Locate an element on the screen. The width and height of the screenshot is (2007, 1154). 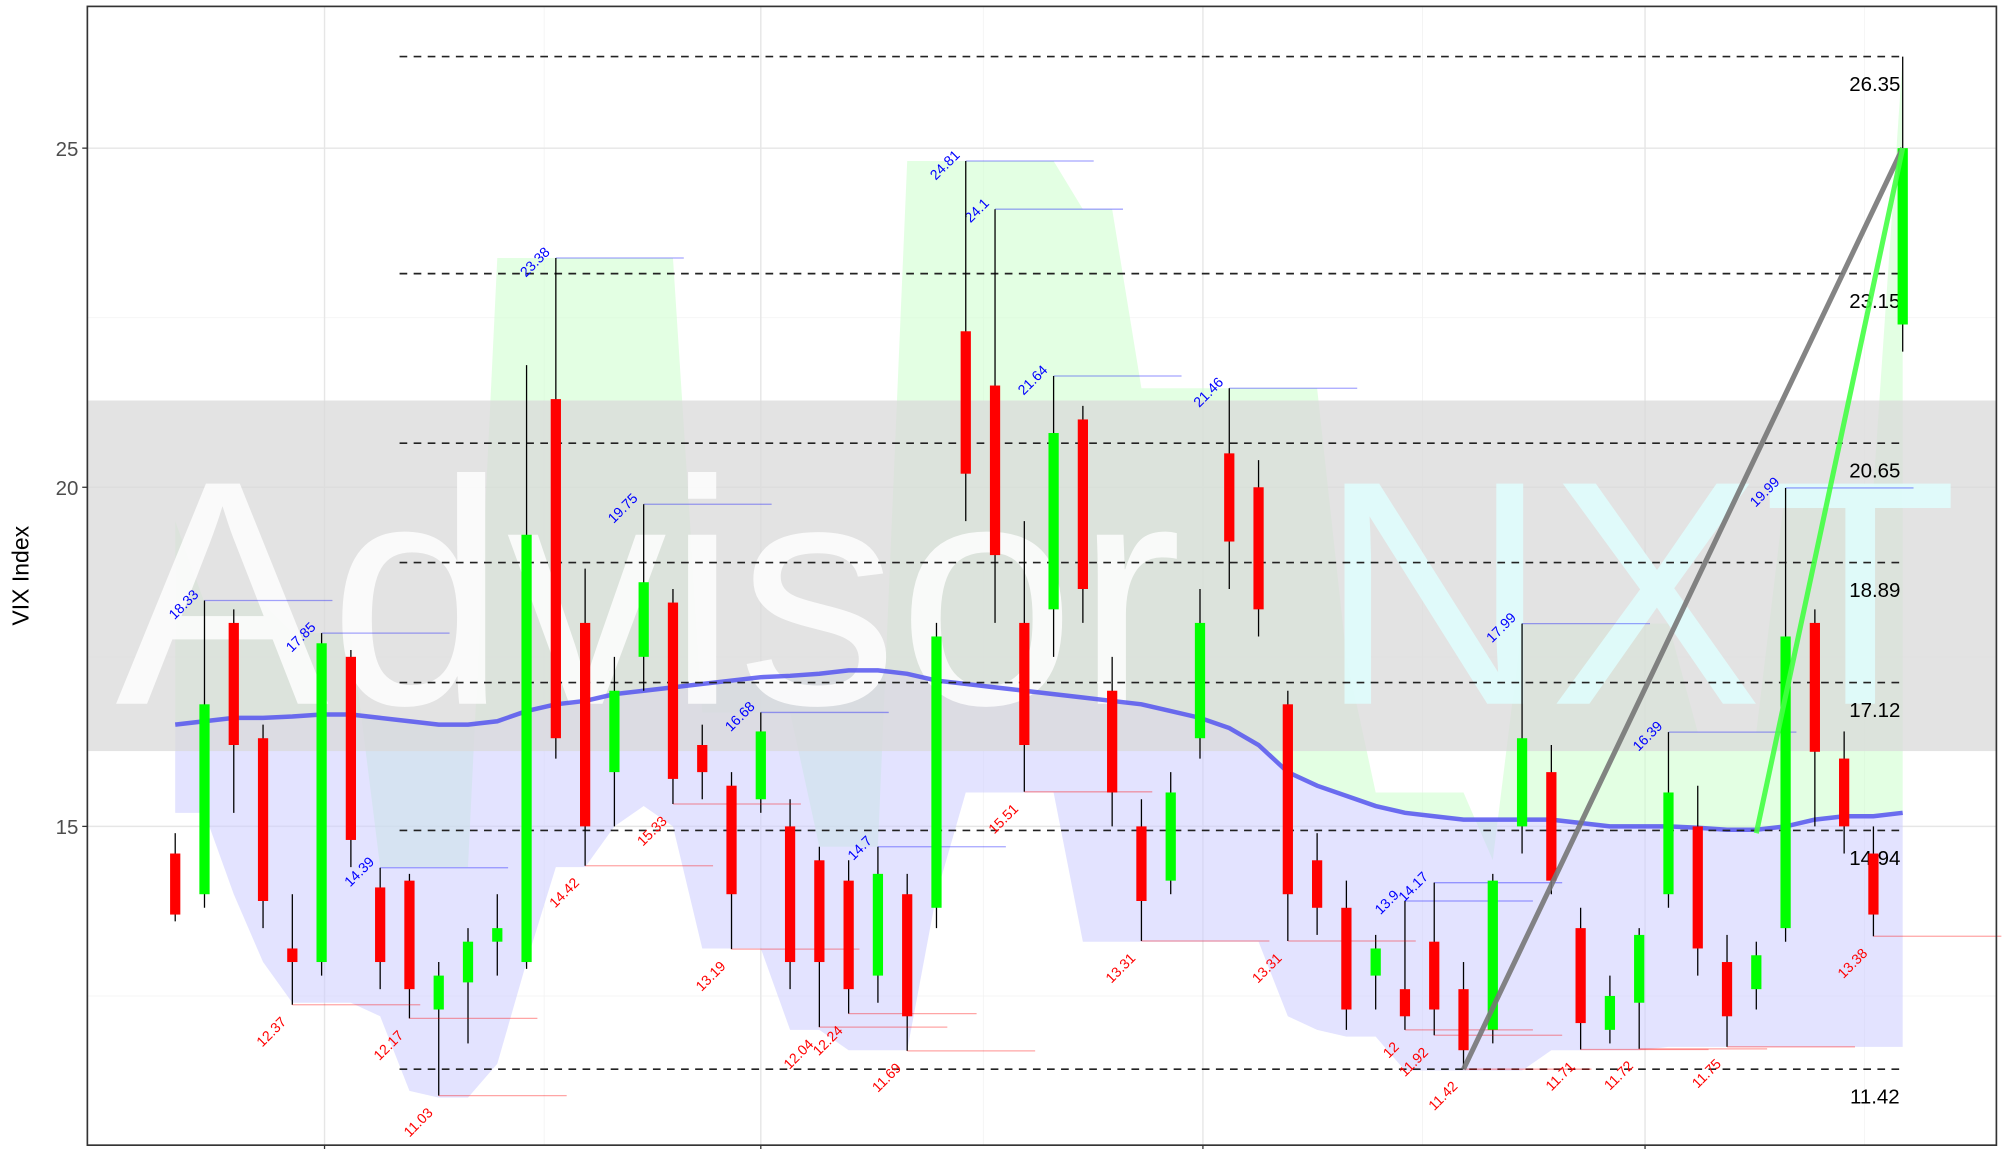
level-label: 23.15 is located at coordinates (1874, 301).